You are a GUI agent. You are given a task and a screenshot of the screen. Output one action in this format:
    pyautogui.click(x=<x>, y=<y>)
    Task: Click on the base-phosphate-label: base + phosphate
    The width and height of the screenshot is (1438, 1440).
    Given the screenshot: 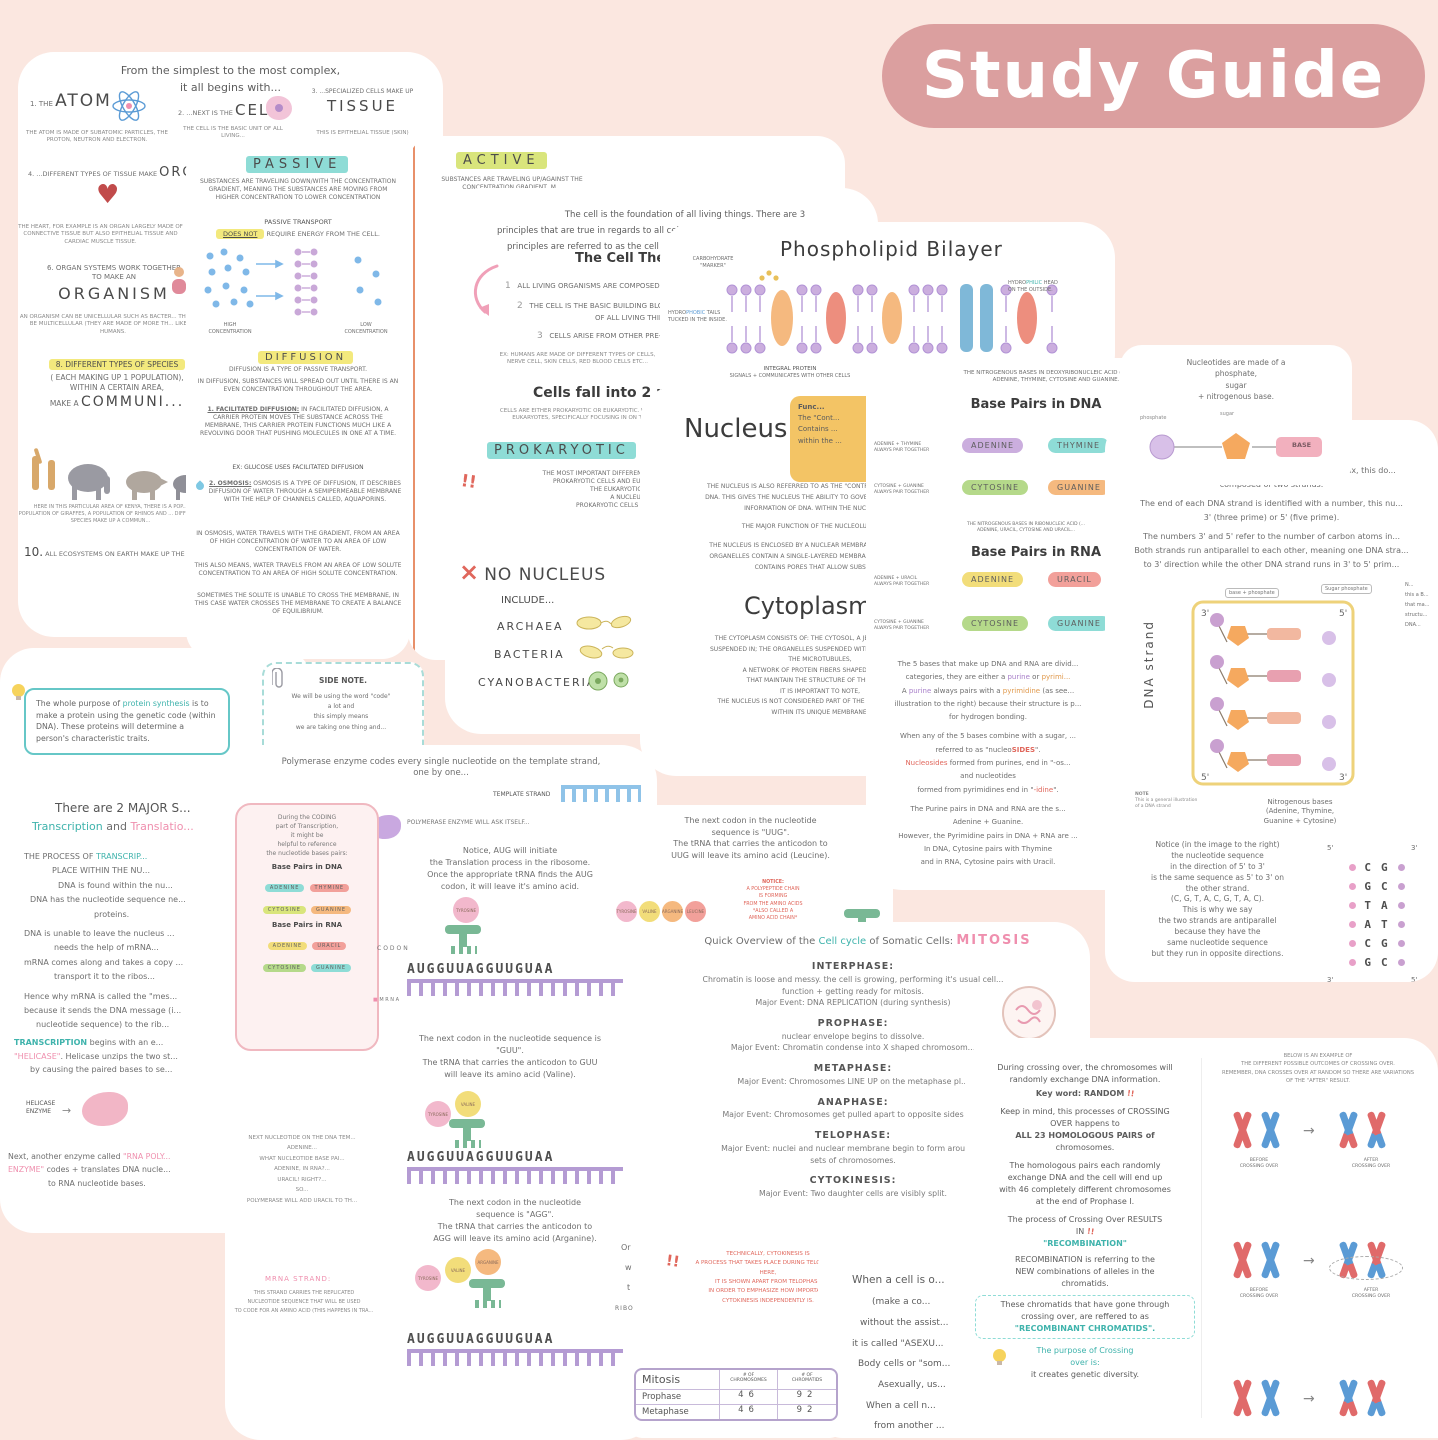 What is the action you would take?
    pyautogui.click(x=1252, y=593)
    